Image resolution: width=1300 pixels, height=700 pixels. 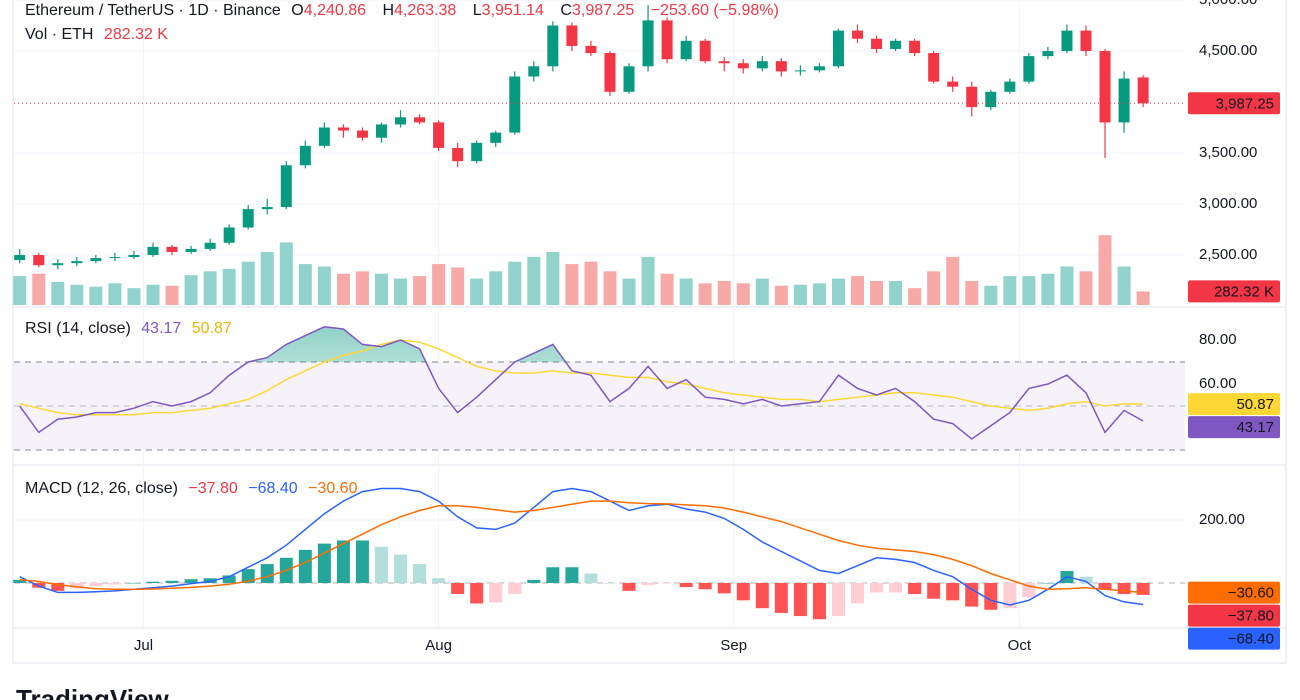 What do you see at coordinates (59, 34) in the screenshot?
I see `volume-title: Vol · ETH` at bounding box center [59, 34].